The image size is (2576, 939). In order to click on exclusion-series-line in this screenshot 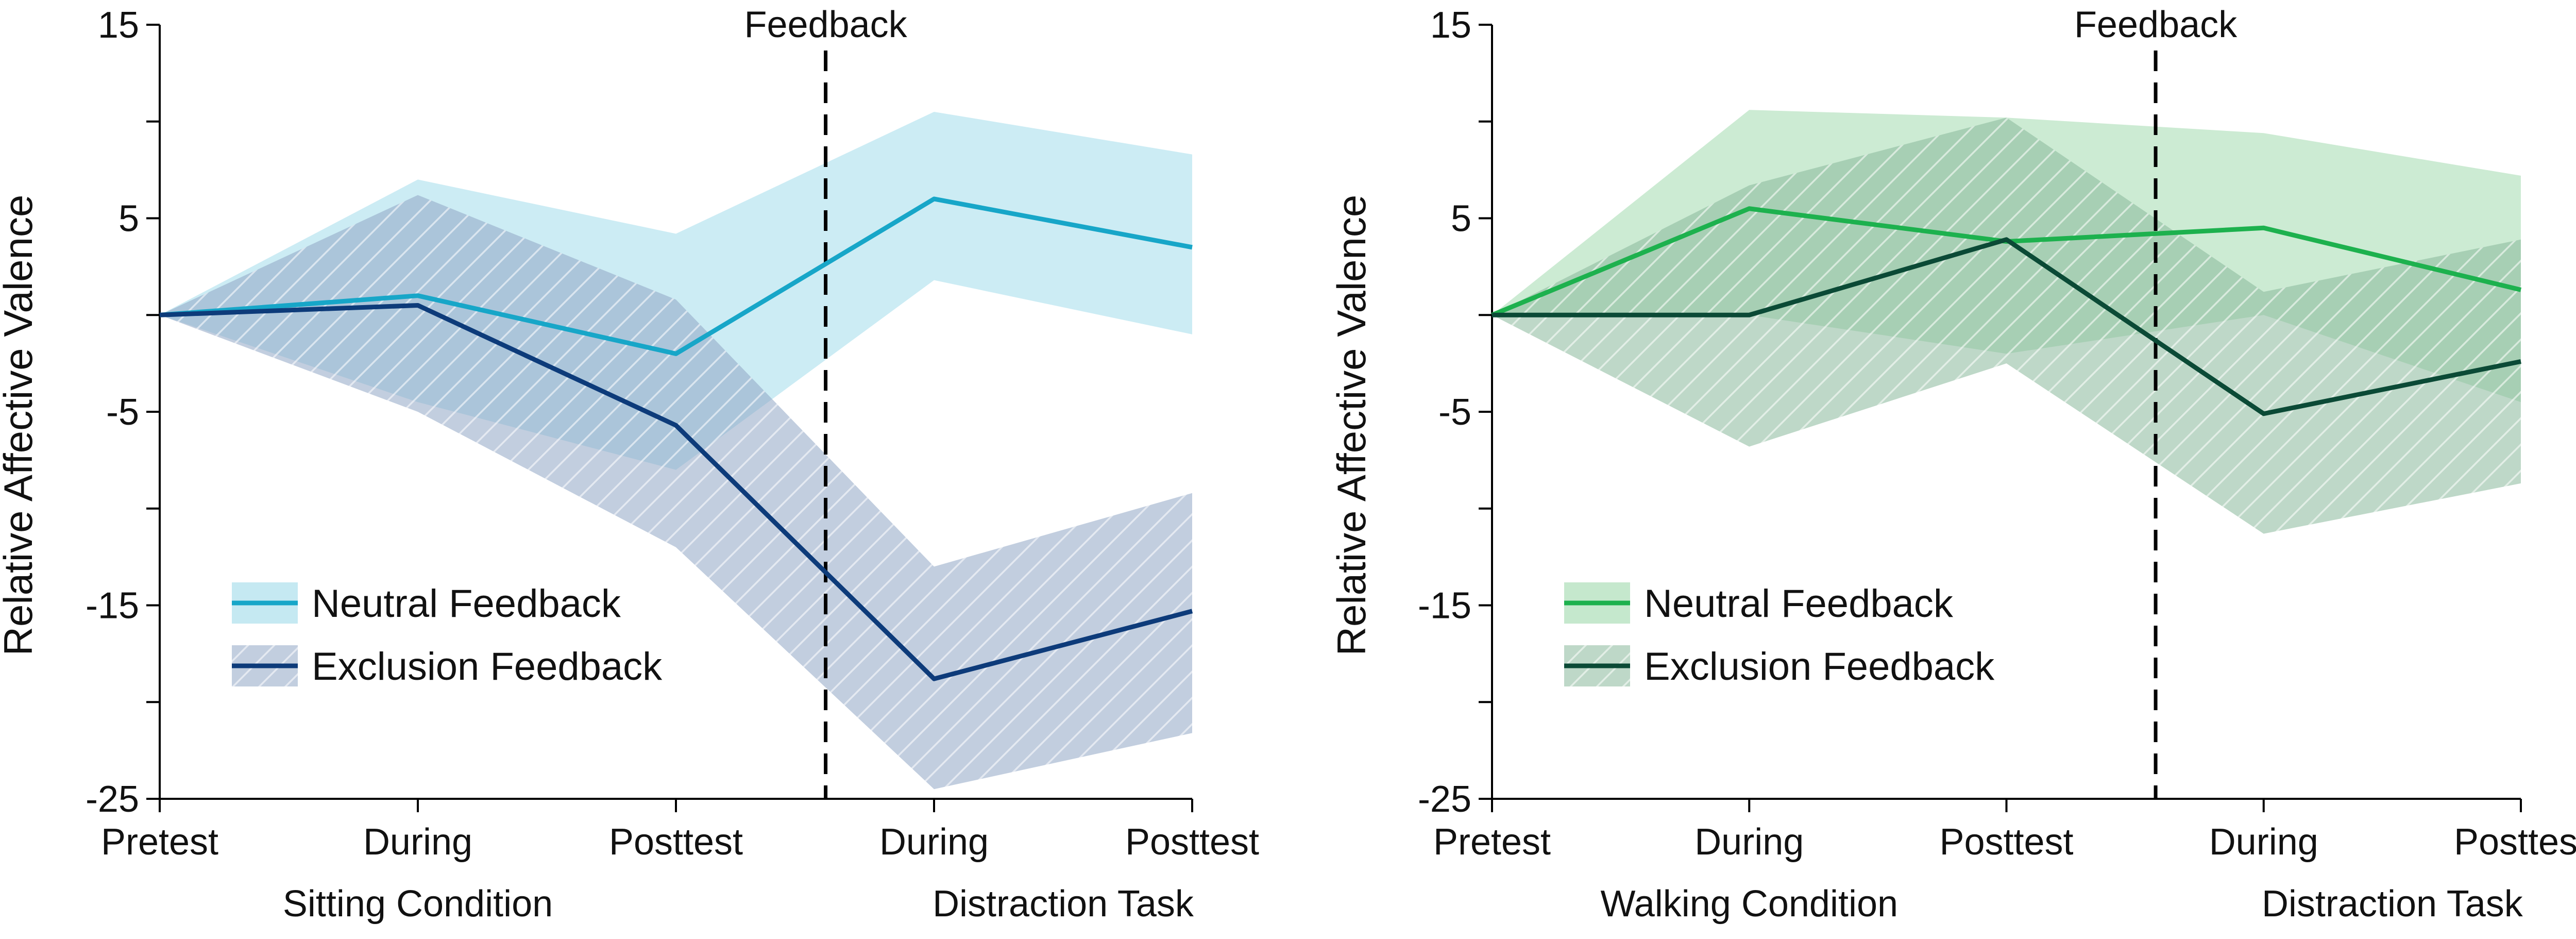, I will do `click(2006, 327)`.